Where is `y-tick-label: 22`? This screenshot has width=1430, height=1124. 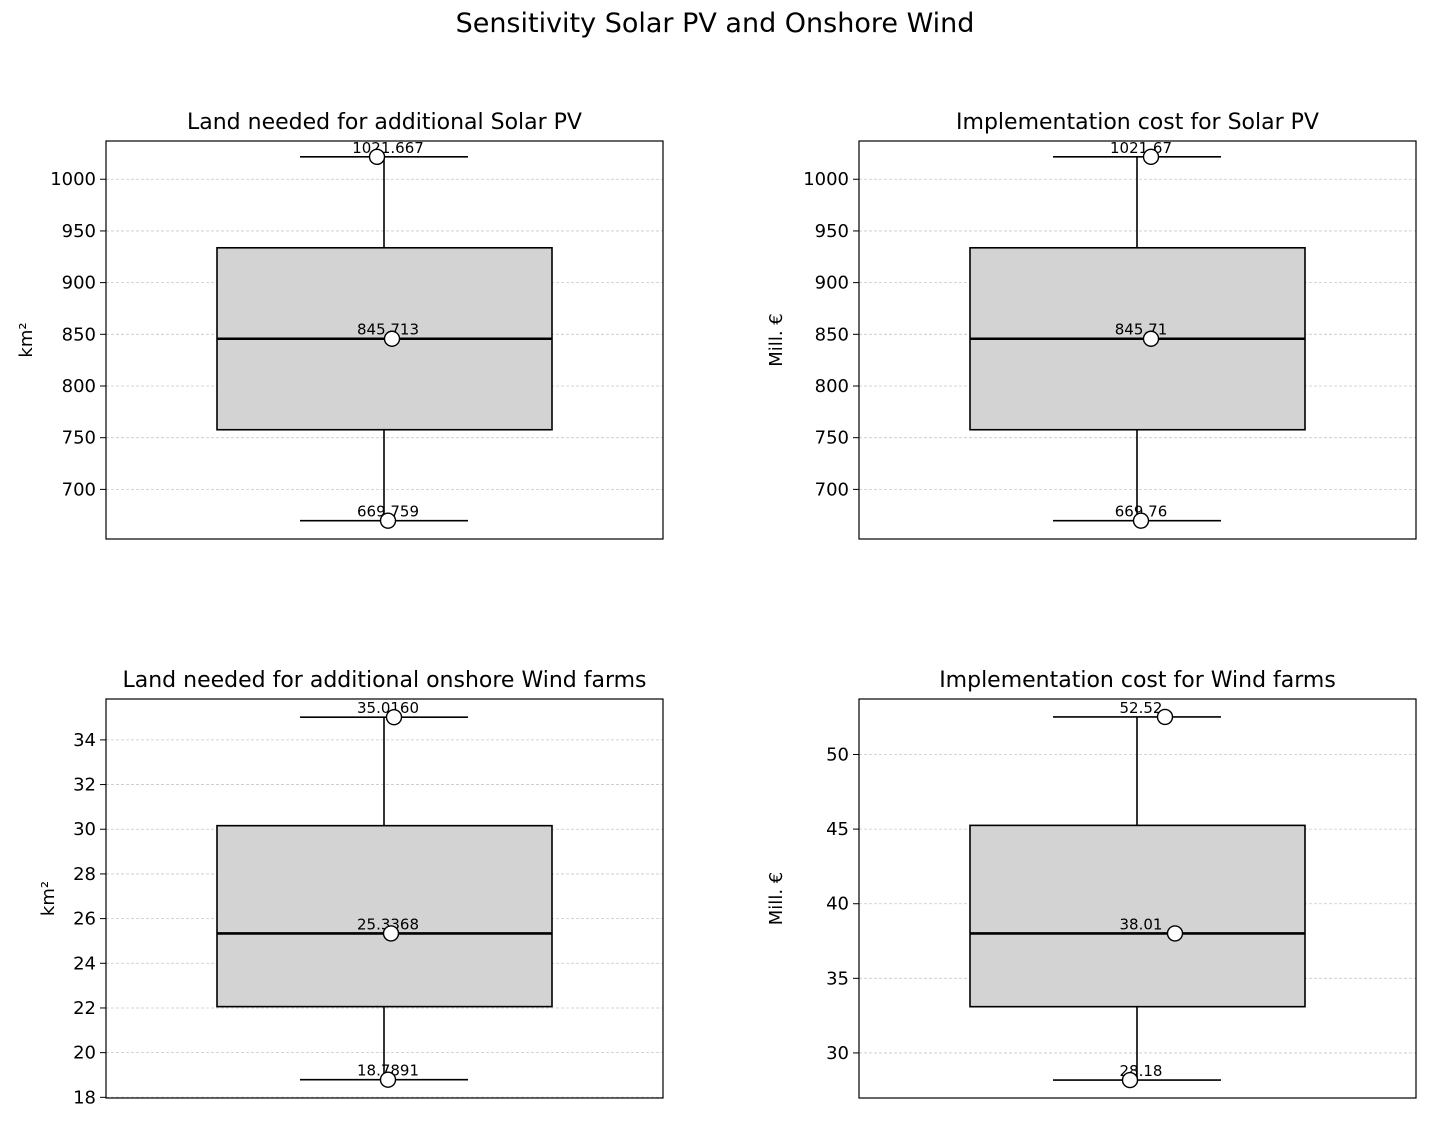
y-tick-label: 22 is located at coordinates (84, 1008).